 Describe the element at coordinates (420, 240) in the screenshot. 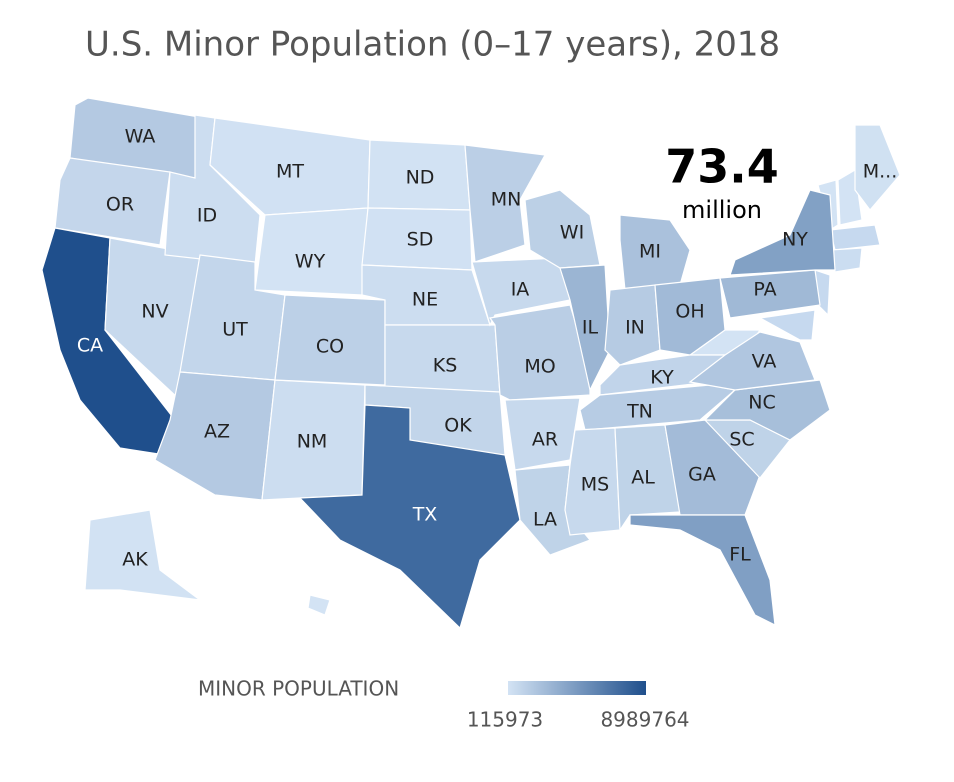

I see `state-label: SD` at that location.